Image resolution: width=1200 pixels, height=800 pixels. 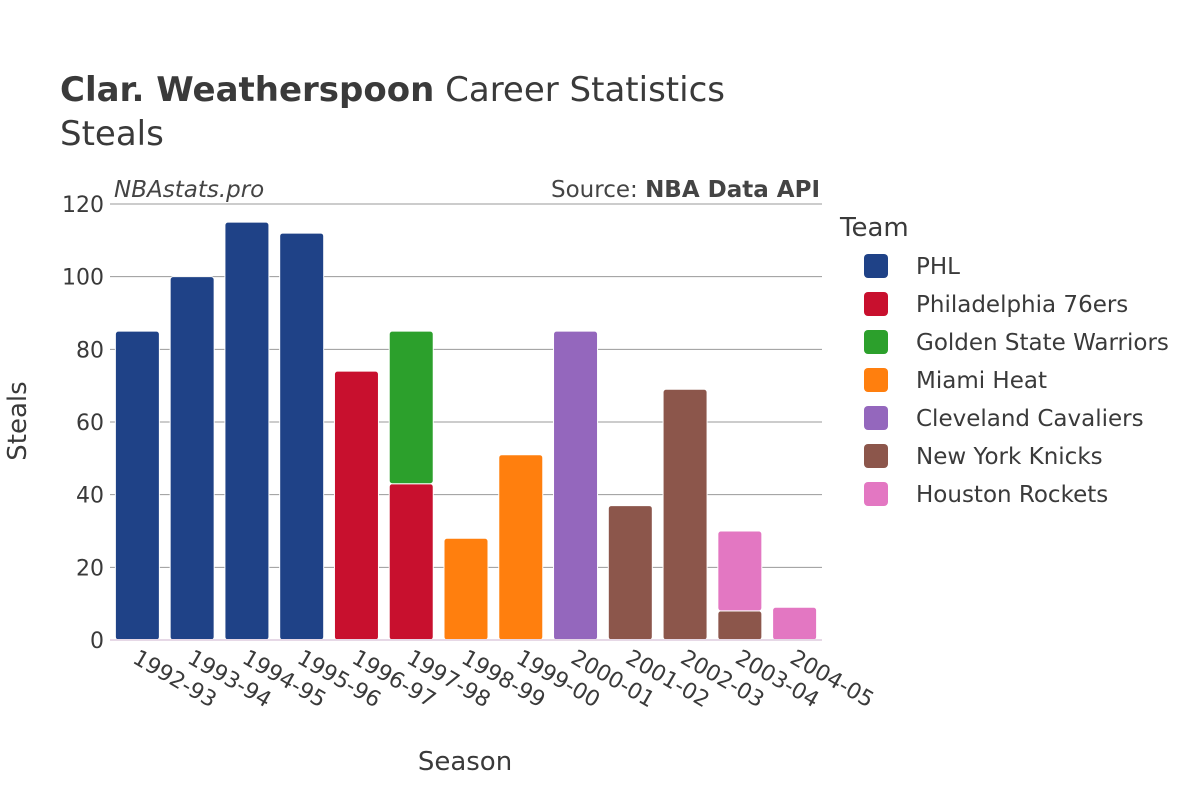 I want to click on legend-item: PHL, so click(x=912, y=267).